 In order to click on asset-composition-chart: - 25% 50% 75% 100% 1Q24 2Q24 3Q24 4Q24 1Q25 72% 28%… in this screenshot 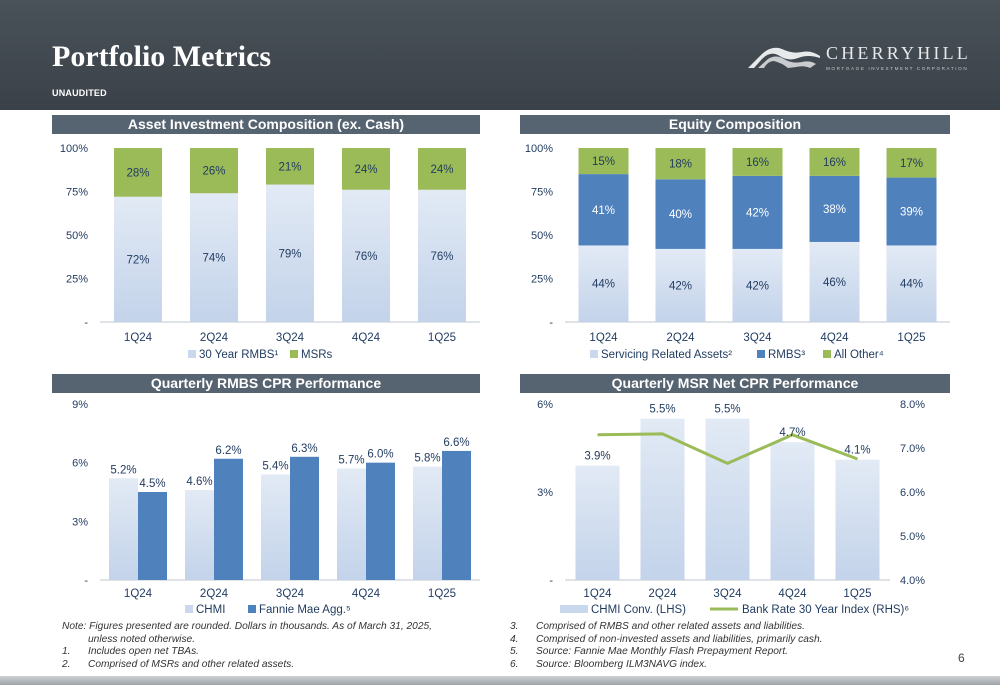, I will do `click(270, 252)`.